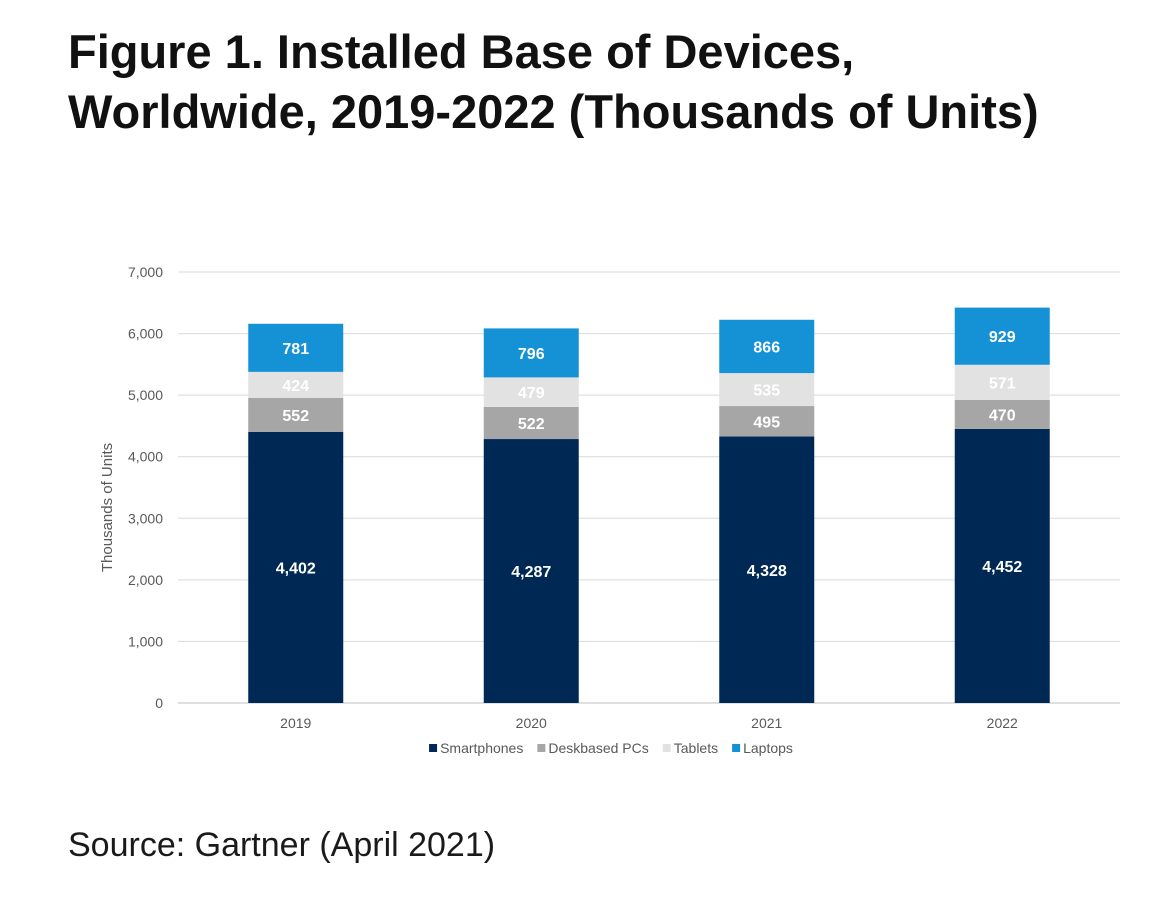 The height and width of the screenshot is (914, 1160). I want to click on legend-items: Smartphones Deskbased PCs Tablets Laptops, so click(611, 748).